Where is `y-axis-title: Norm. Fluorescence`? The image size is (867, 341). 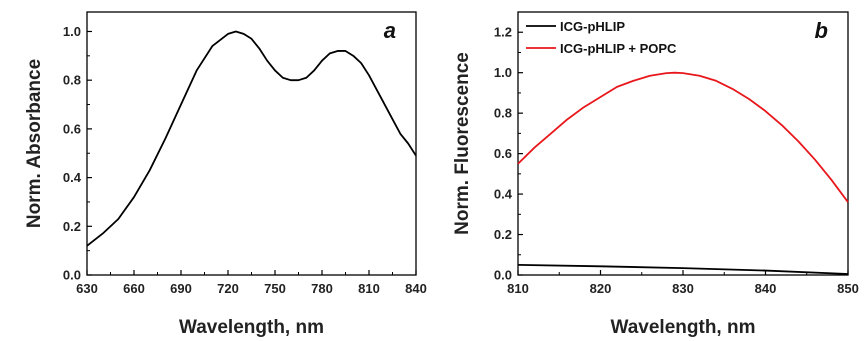 y-axis-title: Norm. Fluorescence is located at coordinates (462, 143).